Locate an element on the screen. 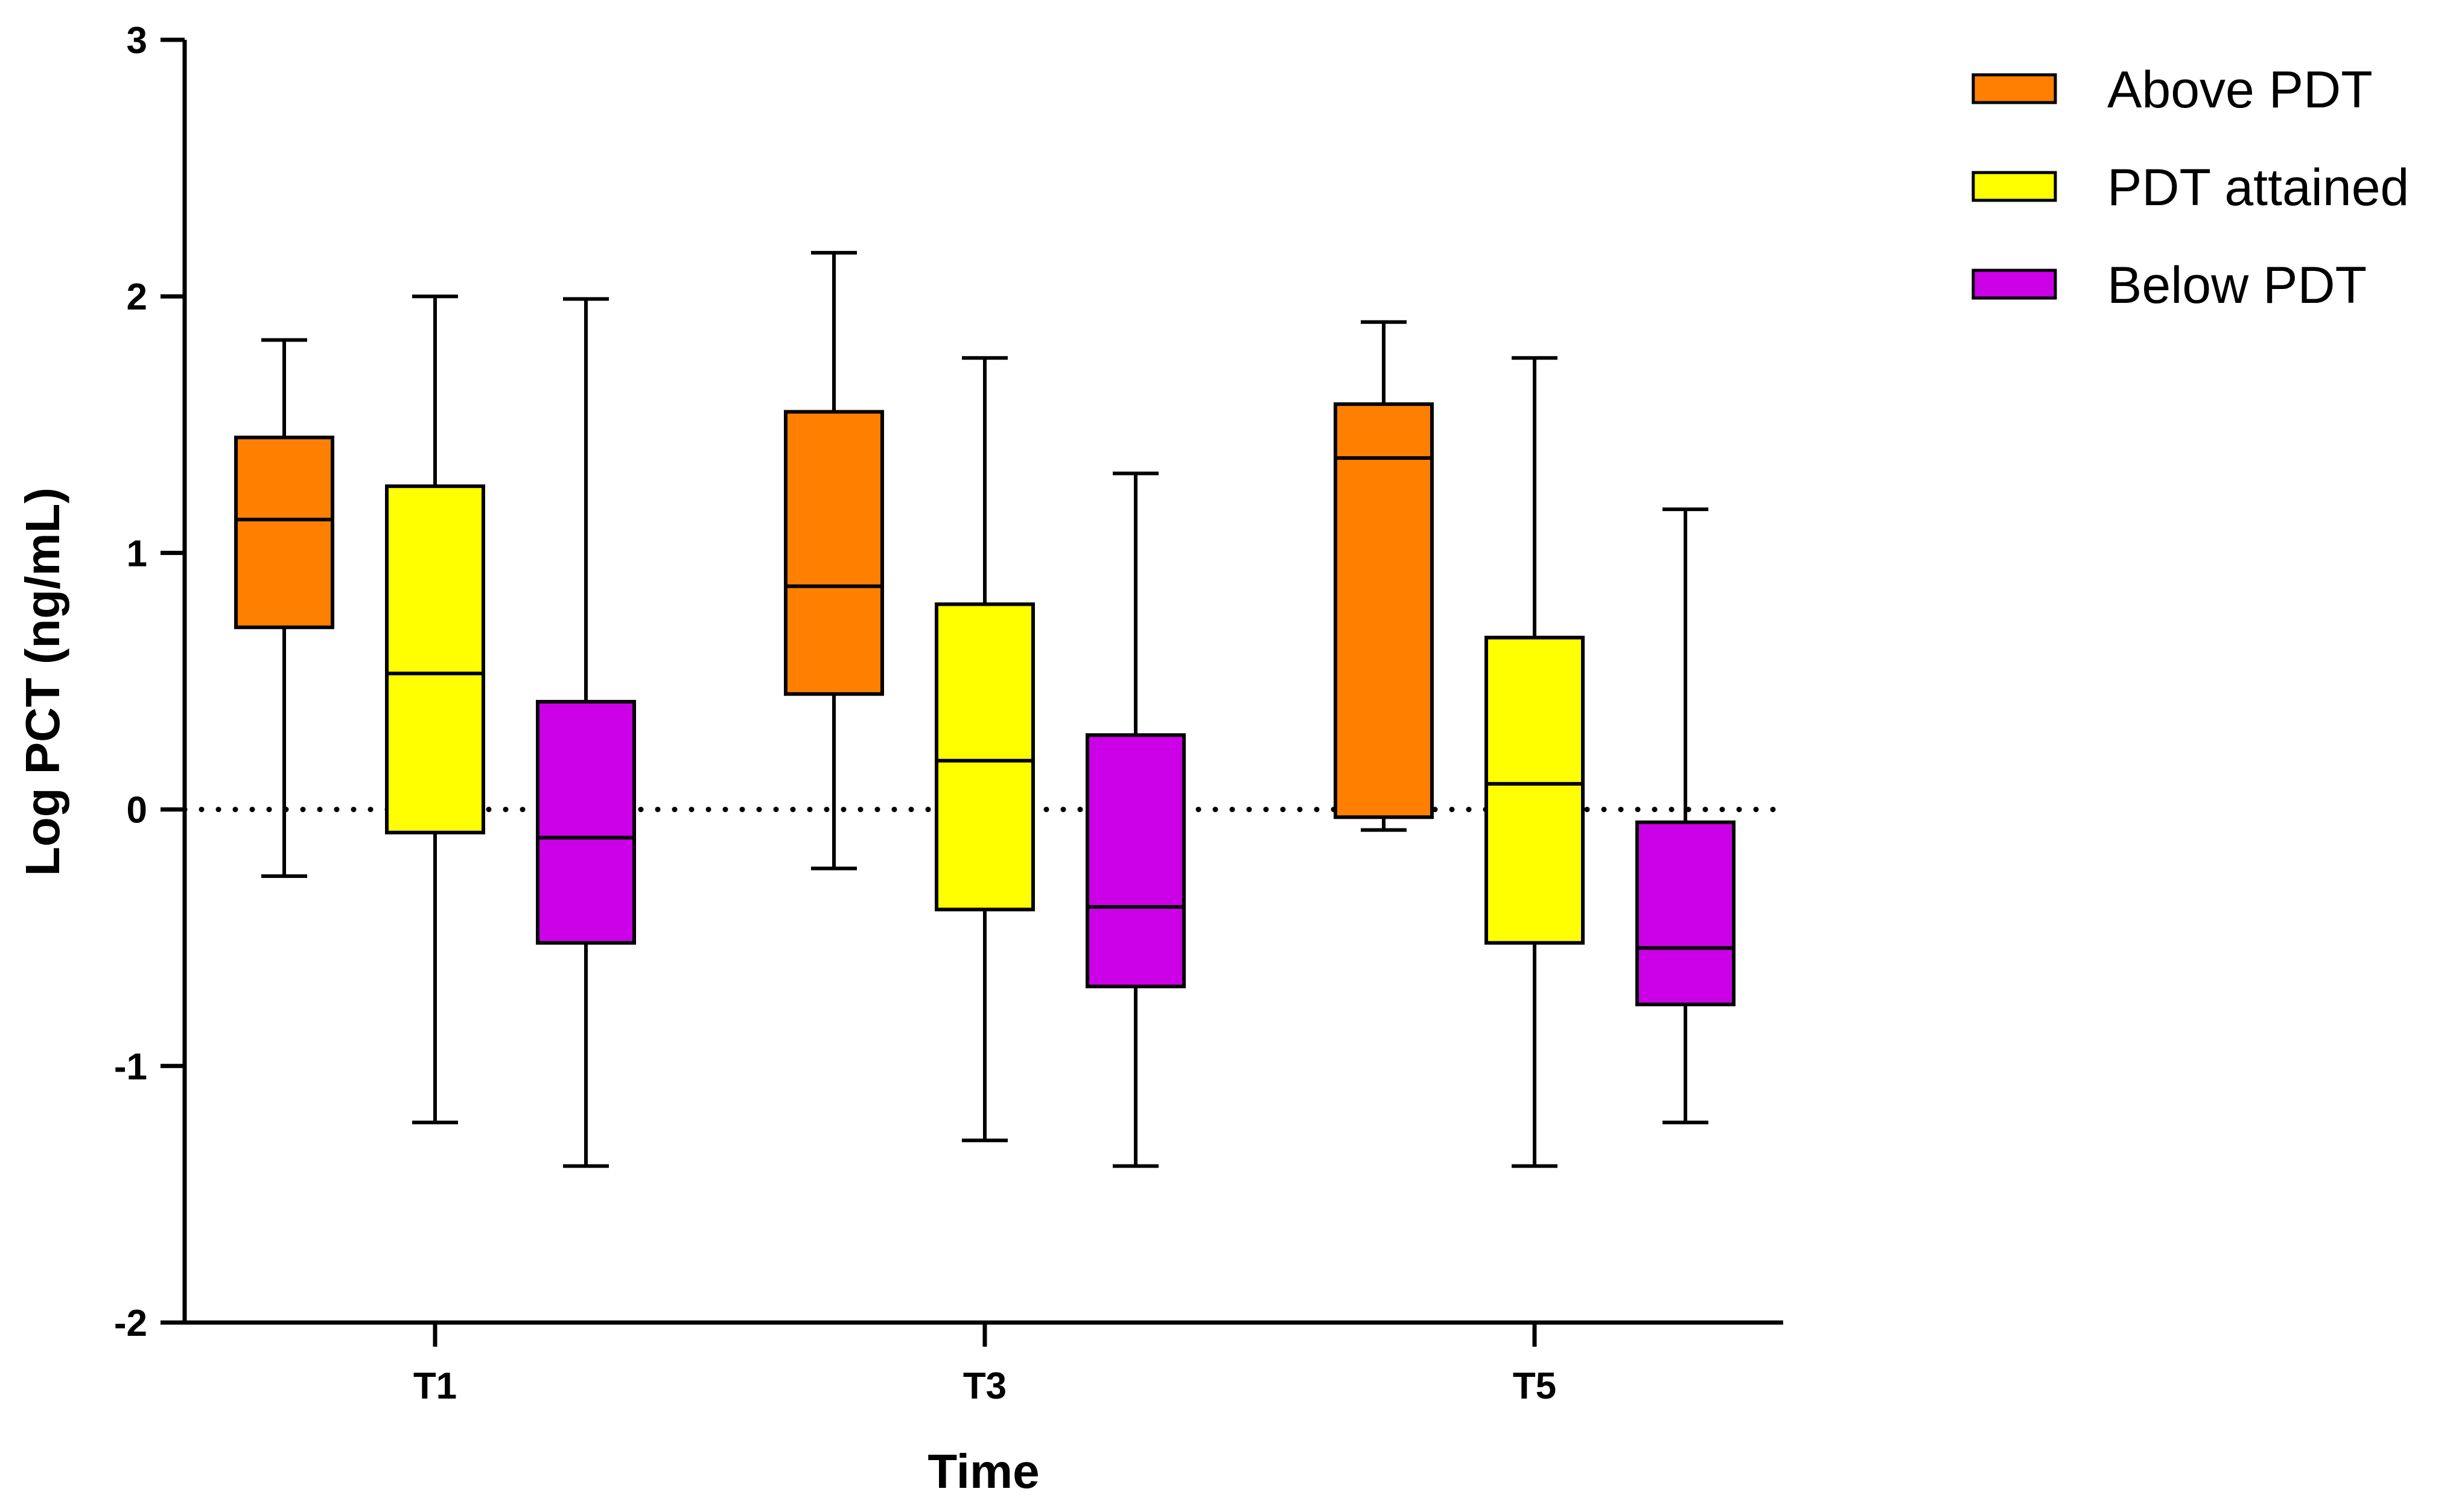 The height and width of the screenshot is (1512, 2453). box-above-pdt-t5 is located at coordinates (1384, 576).